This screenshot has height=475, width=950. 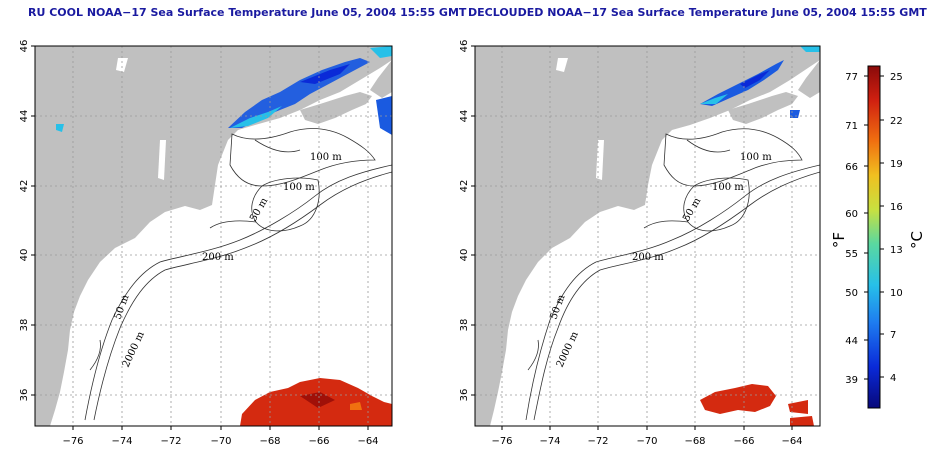 What do you see at coordinates (896, 121) in the screenshot?
I see `celsius-tick: 22` at bounding box center [896, 121].